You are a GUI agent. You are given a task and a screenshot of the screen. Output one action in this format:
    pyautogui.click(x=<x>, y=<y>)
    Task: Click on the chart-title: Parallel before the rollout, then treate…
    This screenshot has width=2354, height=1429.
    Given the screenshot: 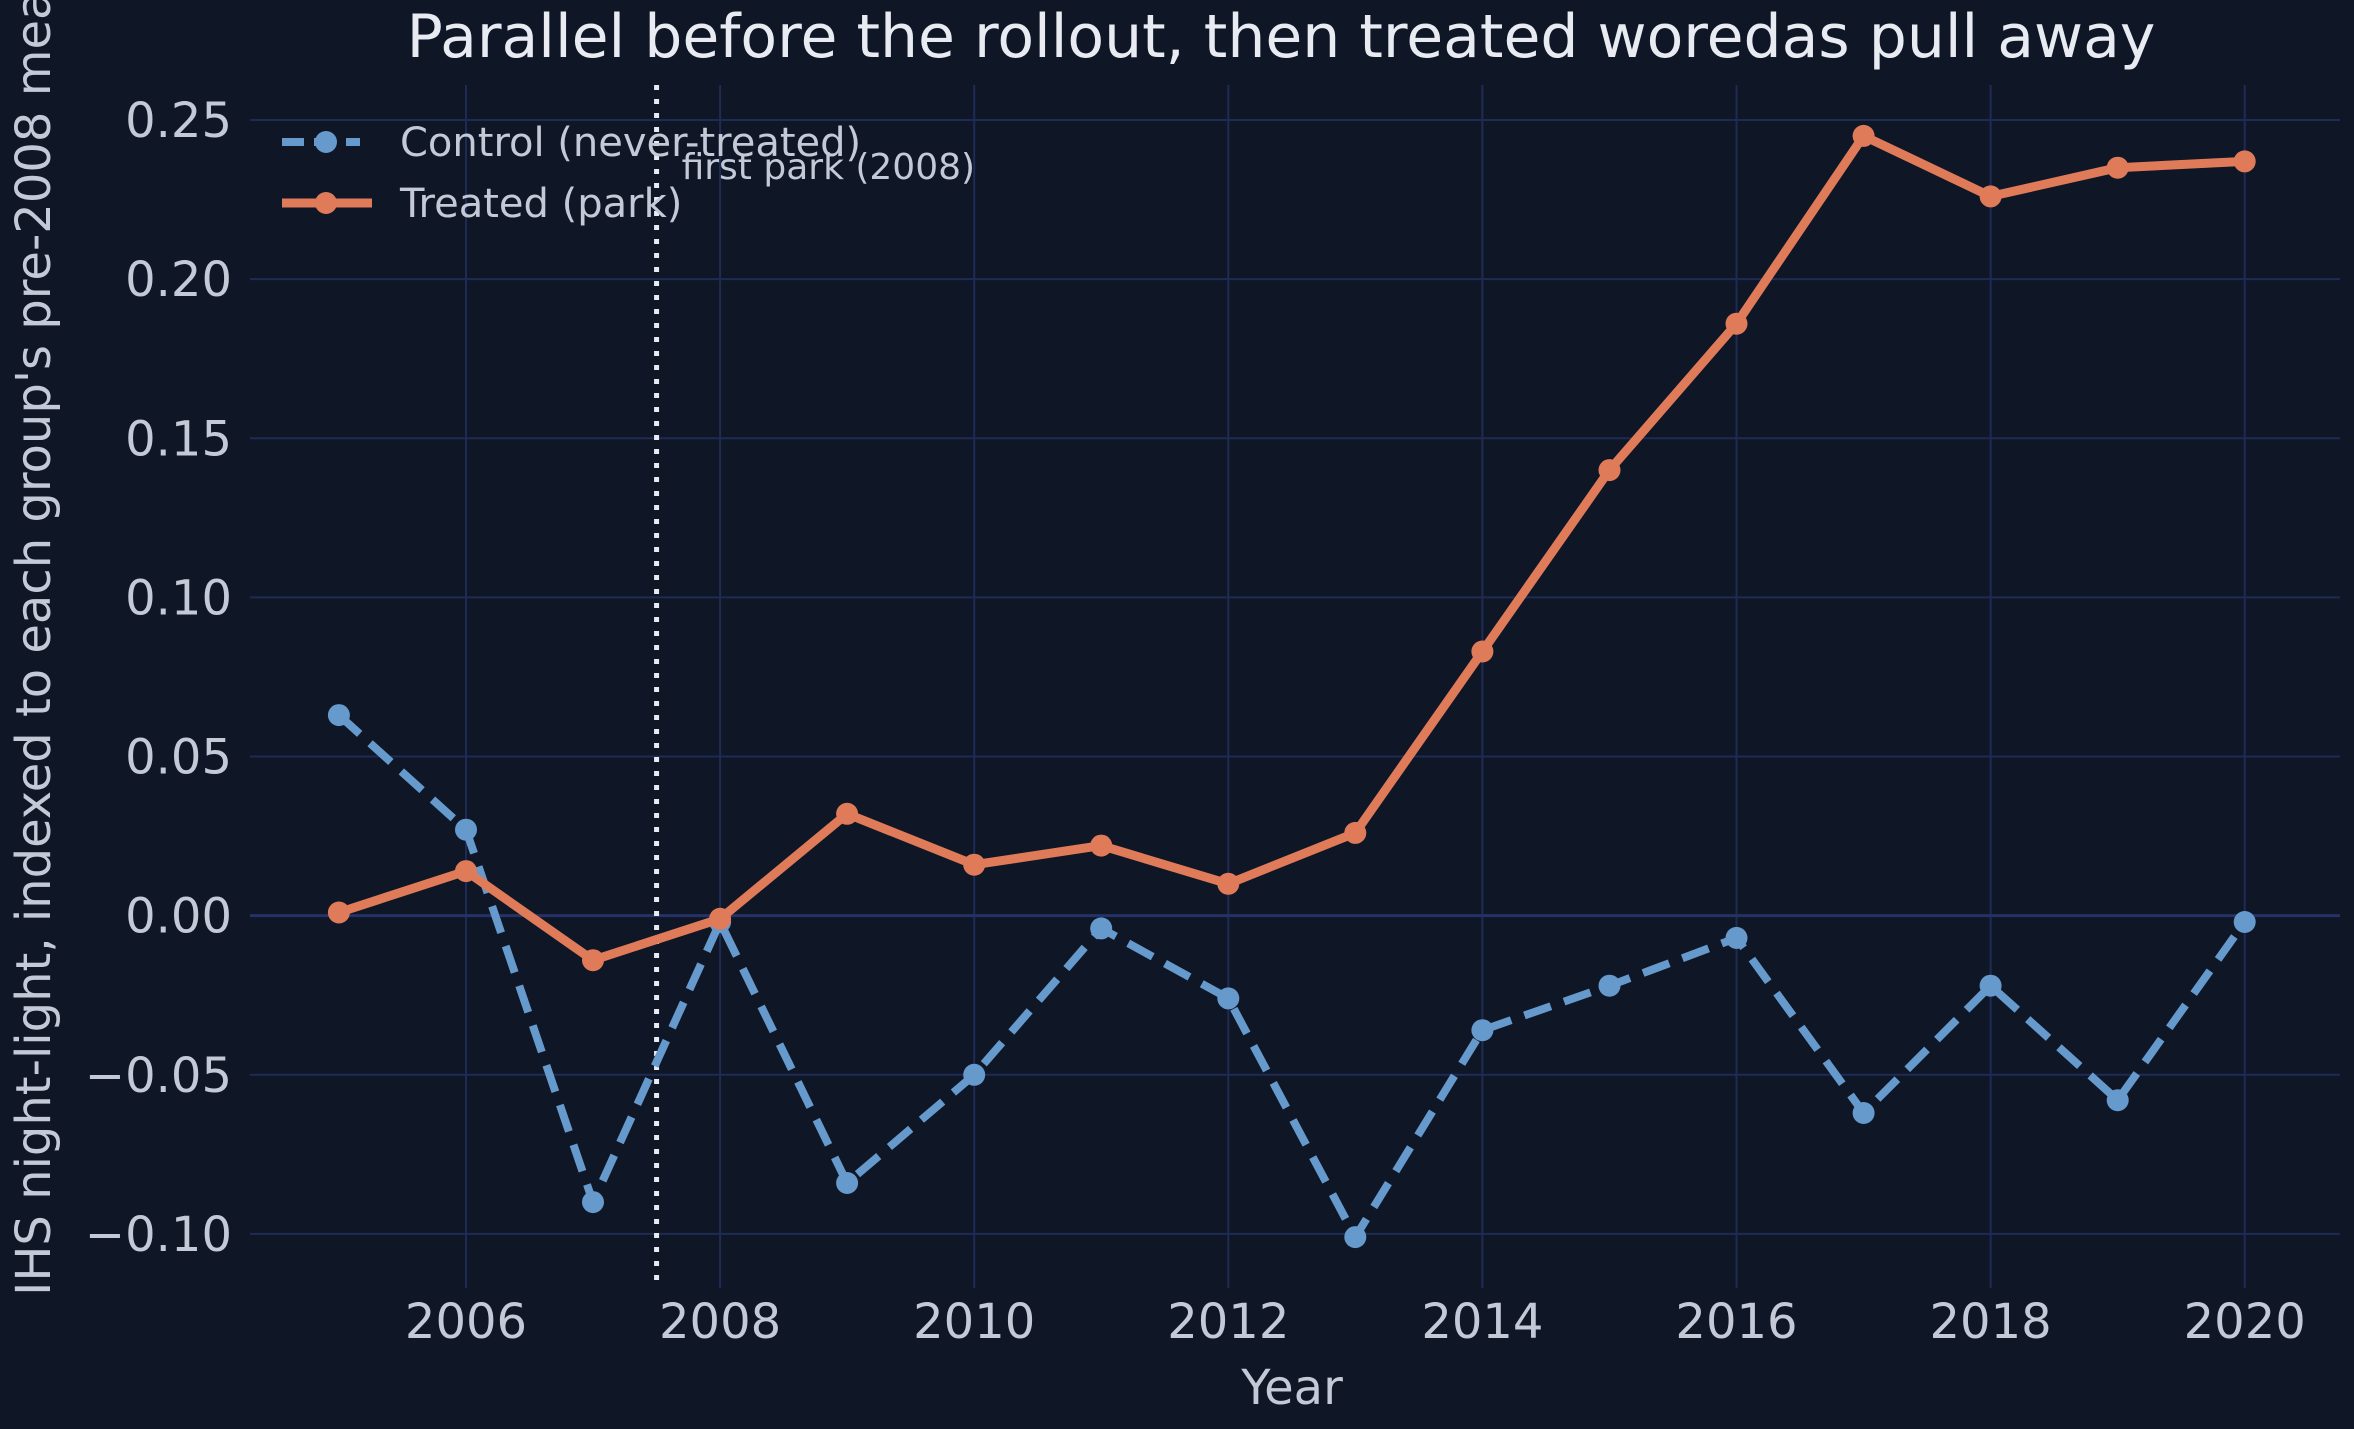 What is the action you would take?
    pyautogui.click(x=1281, y=37)
    